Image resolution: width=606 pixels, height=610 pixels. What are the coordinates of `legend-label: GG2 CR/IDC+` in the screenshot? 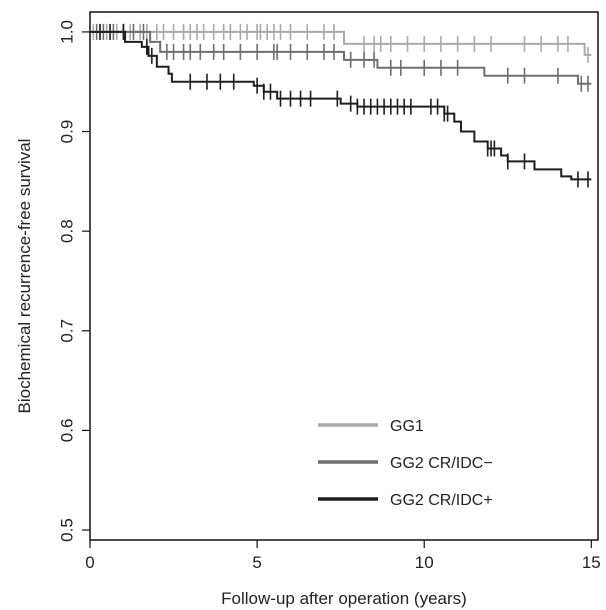 It's located at (441, 500).